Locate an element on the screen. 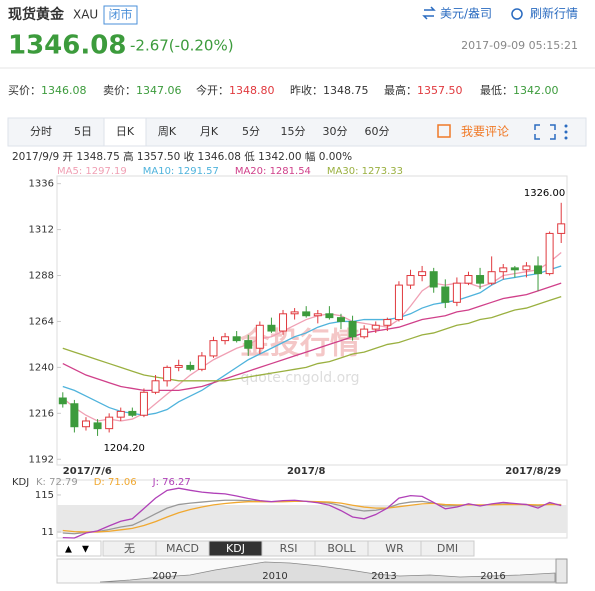 The width and height of the screenshot is (595, 591). unit-button: 美元/盎司 is located at coordinates (466, 14).